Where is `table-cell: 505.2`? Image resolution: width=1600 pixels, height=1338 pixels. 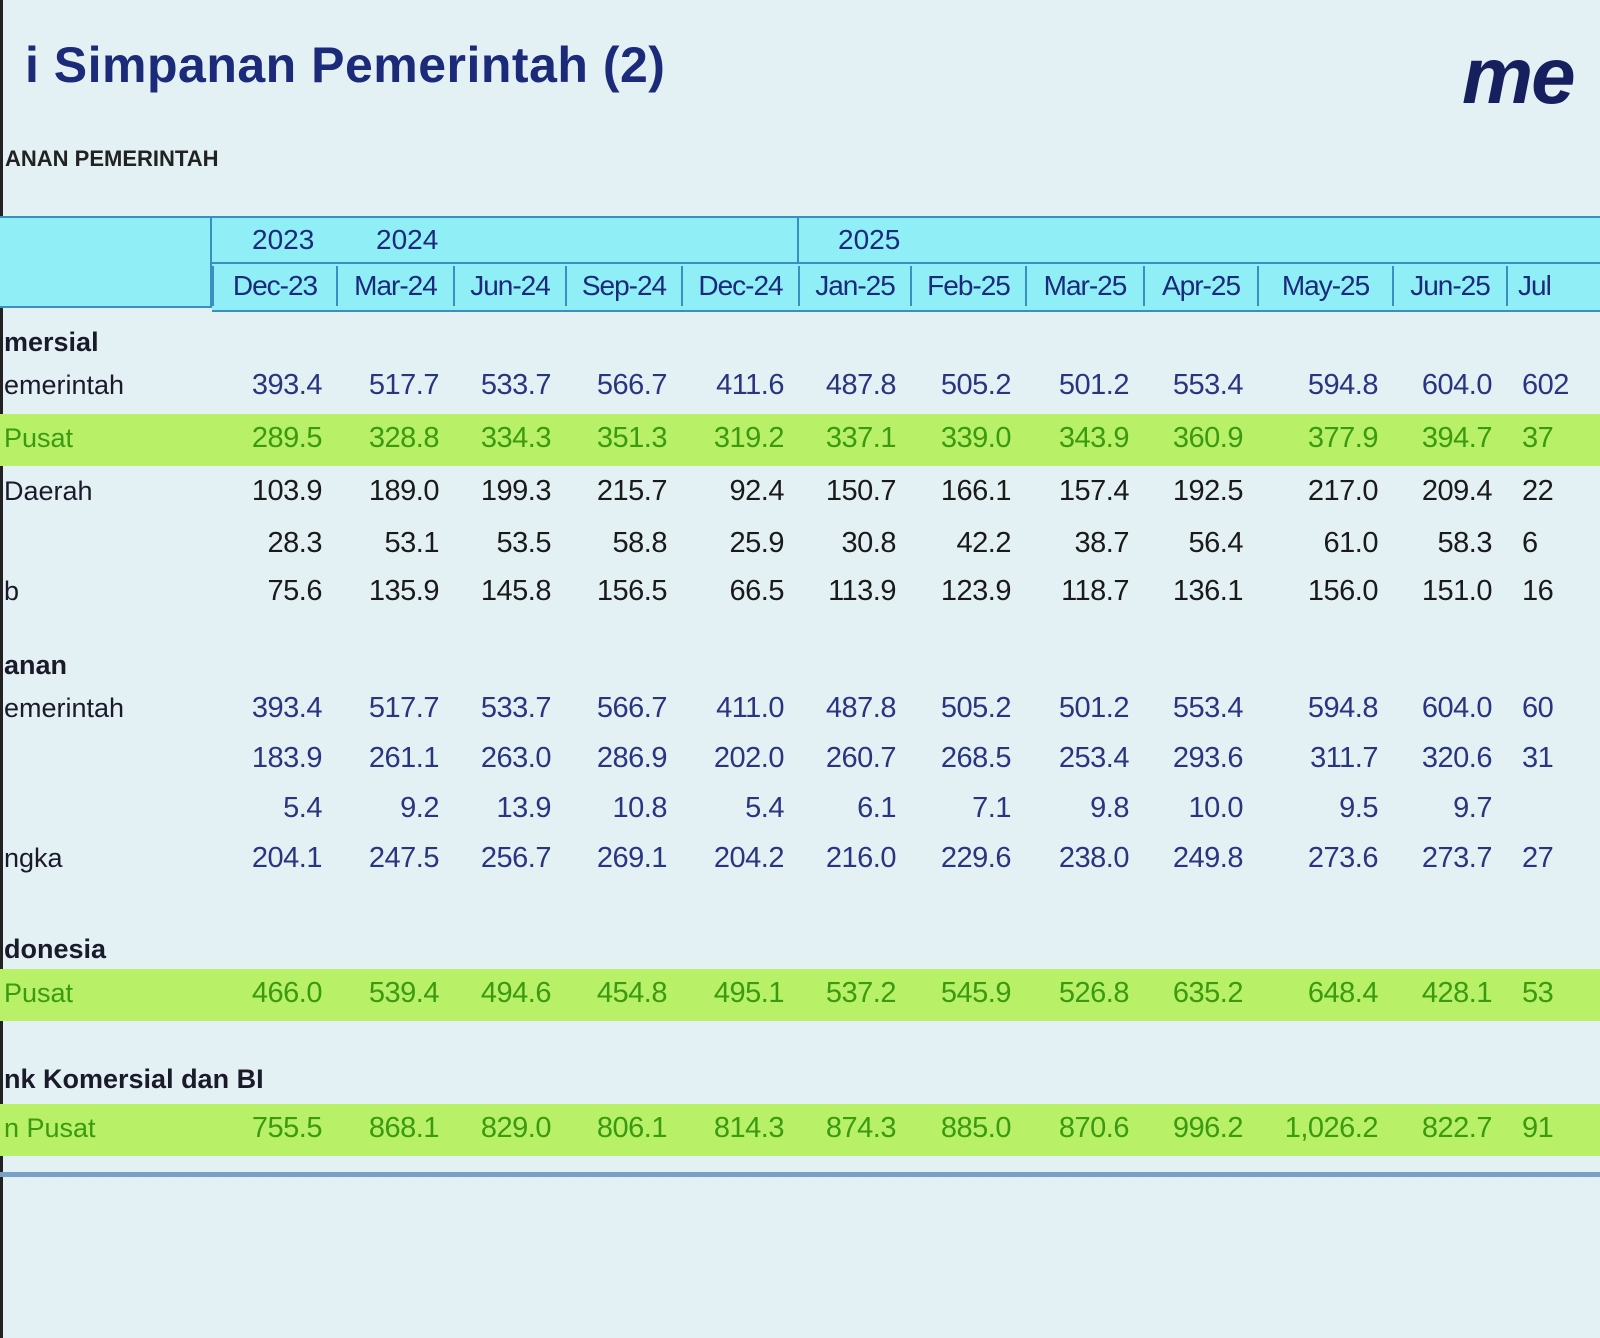 table-cell: 505.2 is located at coordinates (976, 385).